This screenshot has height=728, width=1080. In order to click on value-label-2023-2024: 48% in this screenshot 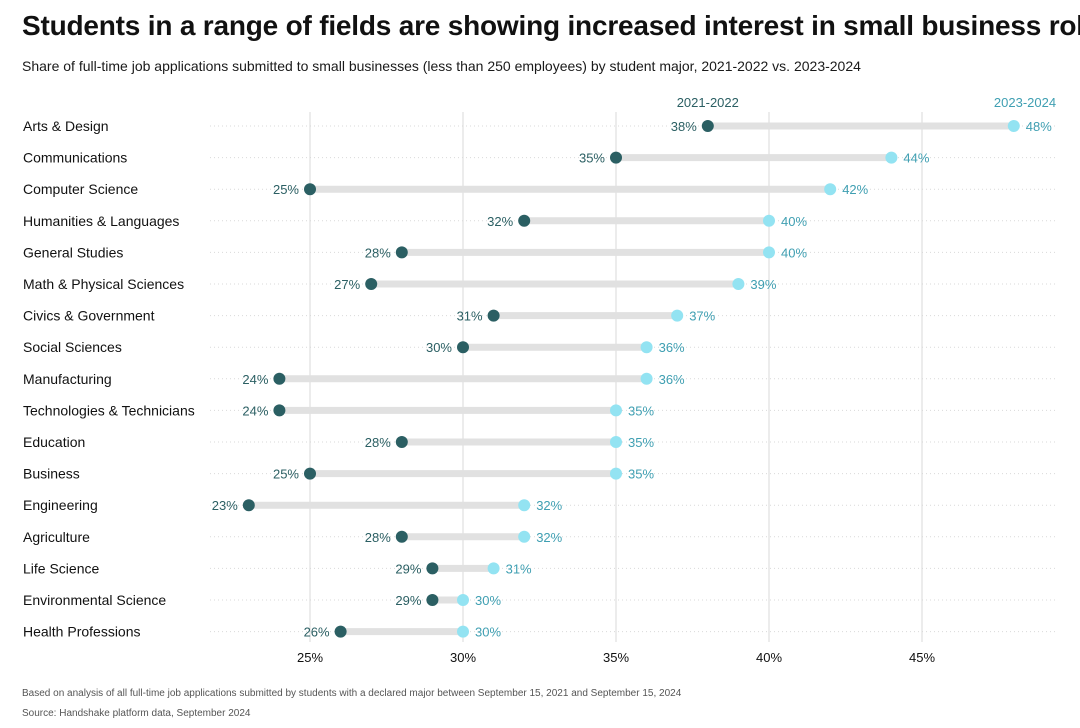, I will do `click(1039, 126)`.